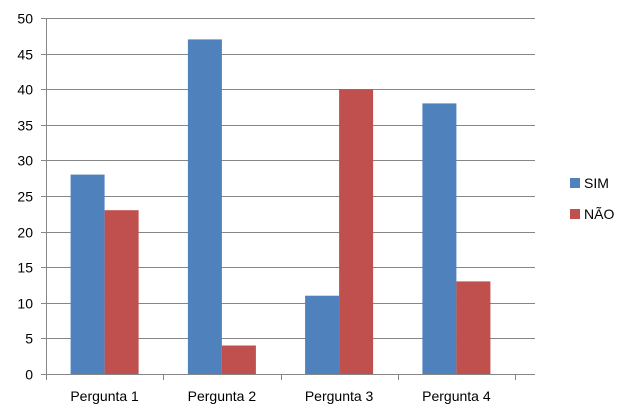 The width and height of the screenshot is (630, 415). I want to click on y-tick-label-45: 45, so click(25, 55).